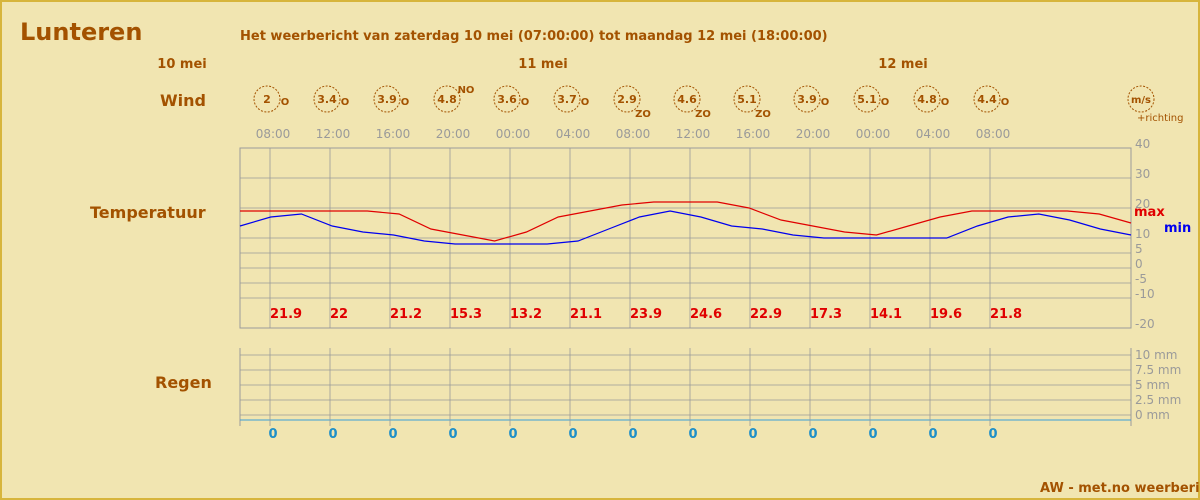  What do you see at coordinates (339, 314) in the screenshot?
I see `temp-value-label: 22` at bounding box center [339, 314].